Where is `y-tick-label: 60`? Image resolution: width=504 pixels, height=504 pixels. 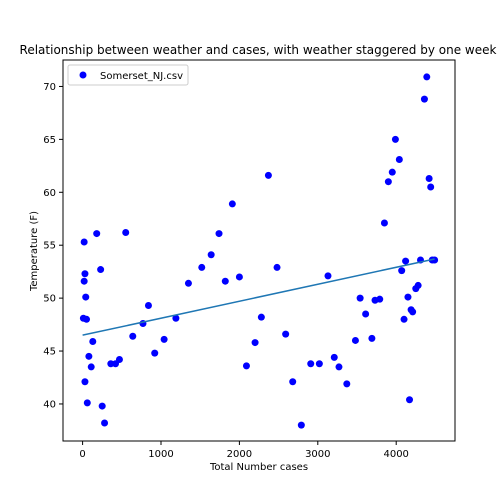 y-tick-label: 60 is located at coordinates (49, 193).